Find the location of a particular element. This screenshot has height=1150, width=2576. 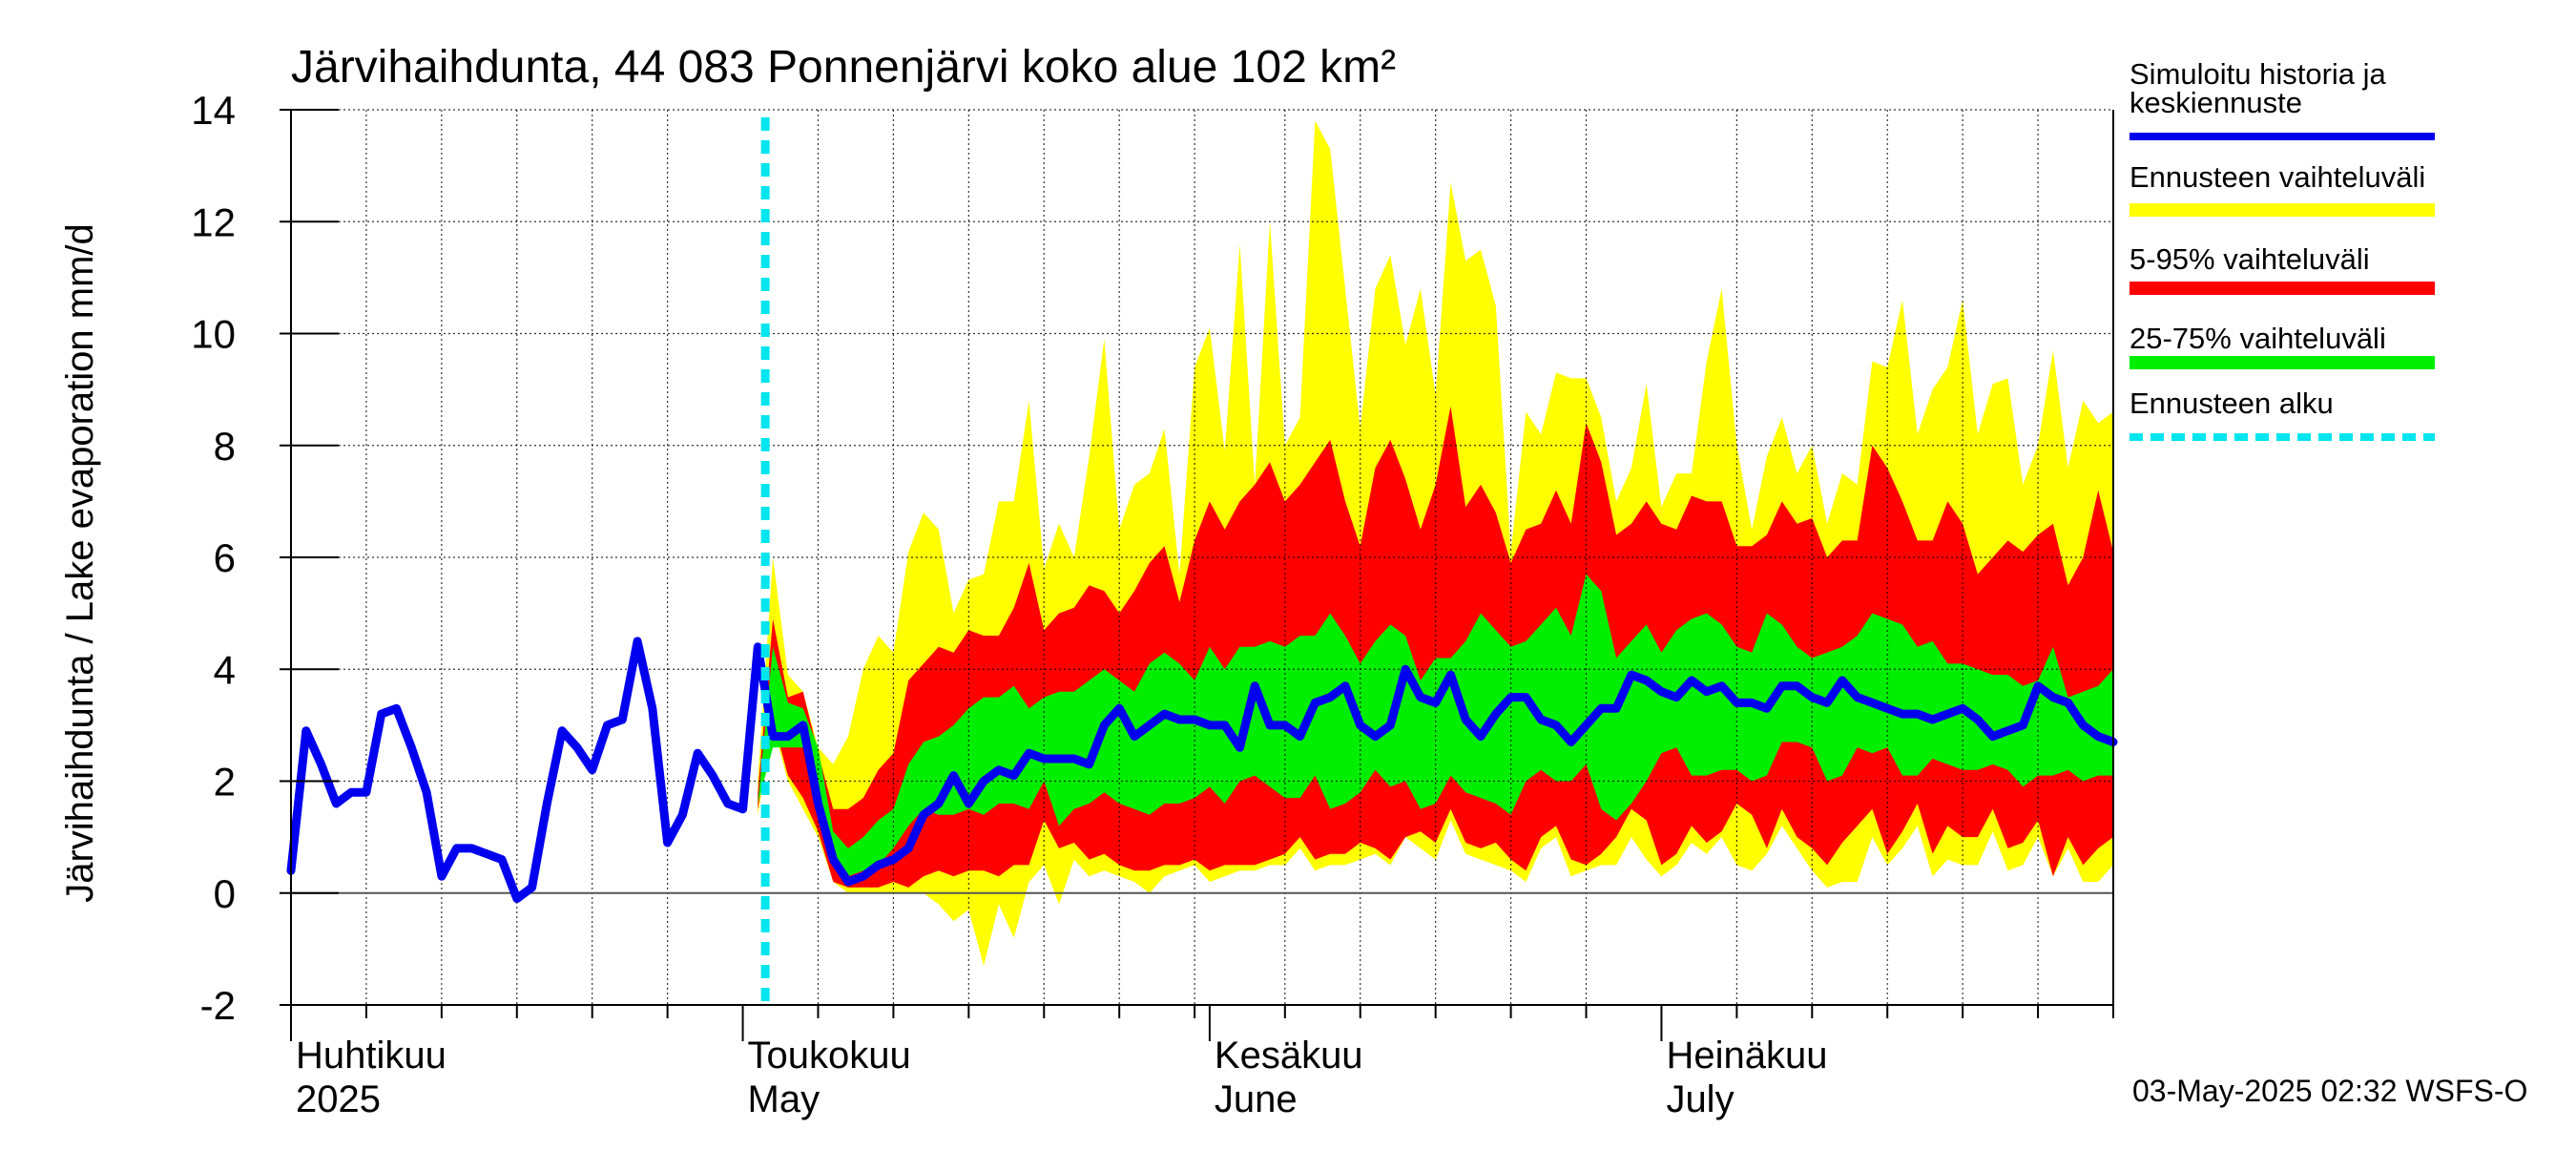

legend-label: Ennusteen vaihteluväli is located at coordinates (2277, 177).